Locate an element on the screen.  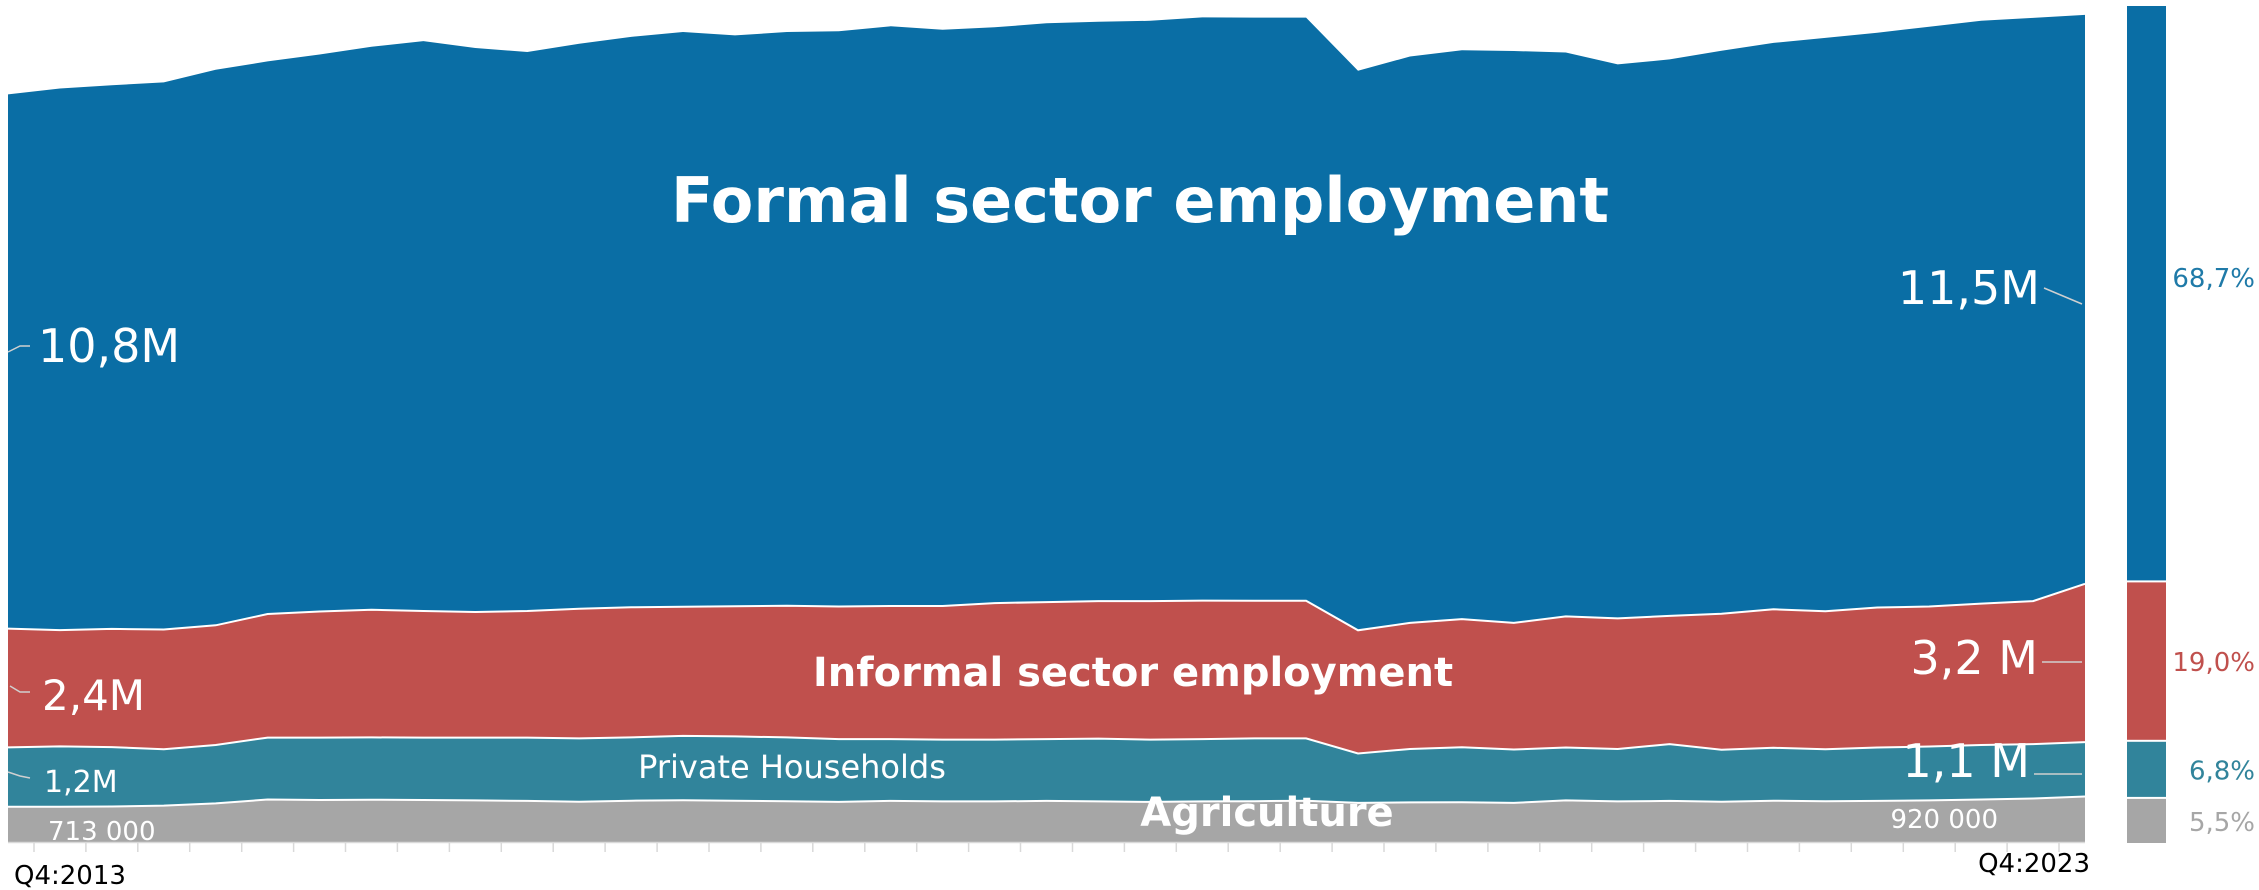
private-households-end-label: 1,1 M is located at coordinates (1966, 761).